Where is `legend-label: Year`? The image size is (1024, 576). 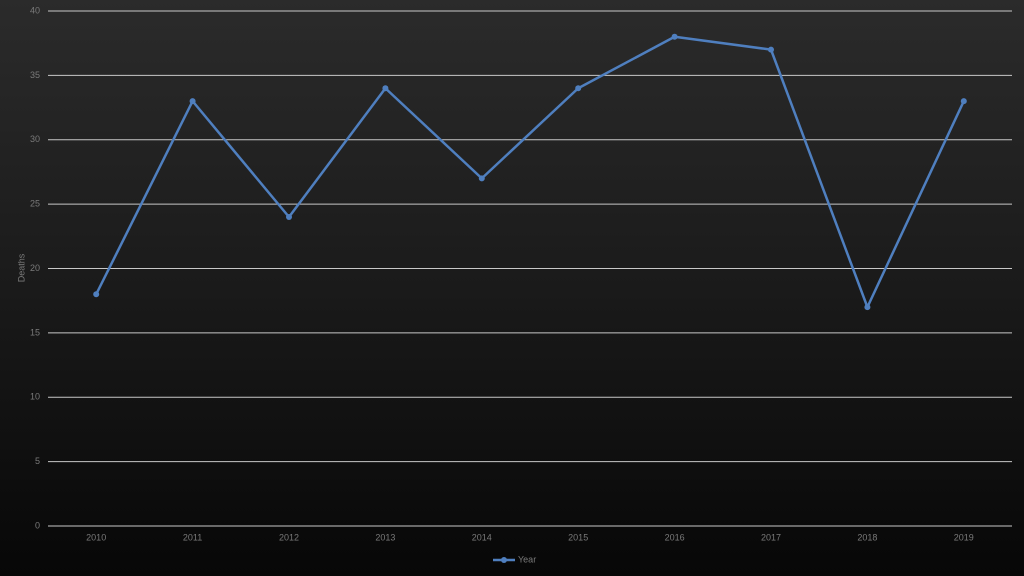
legend-label: Year is located at coordinates (527, 559).